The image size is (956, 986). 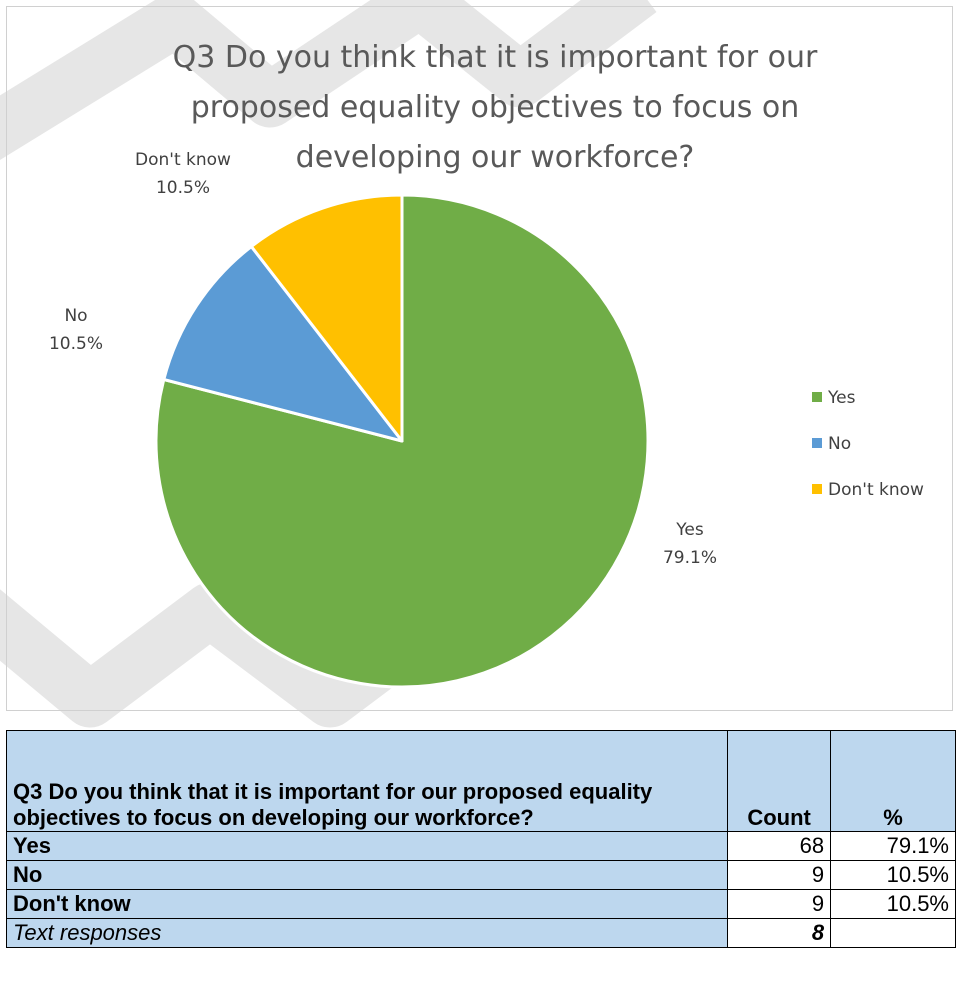 I want to click on legend: Yes No Don't know, so click(x=868, y=444).